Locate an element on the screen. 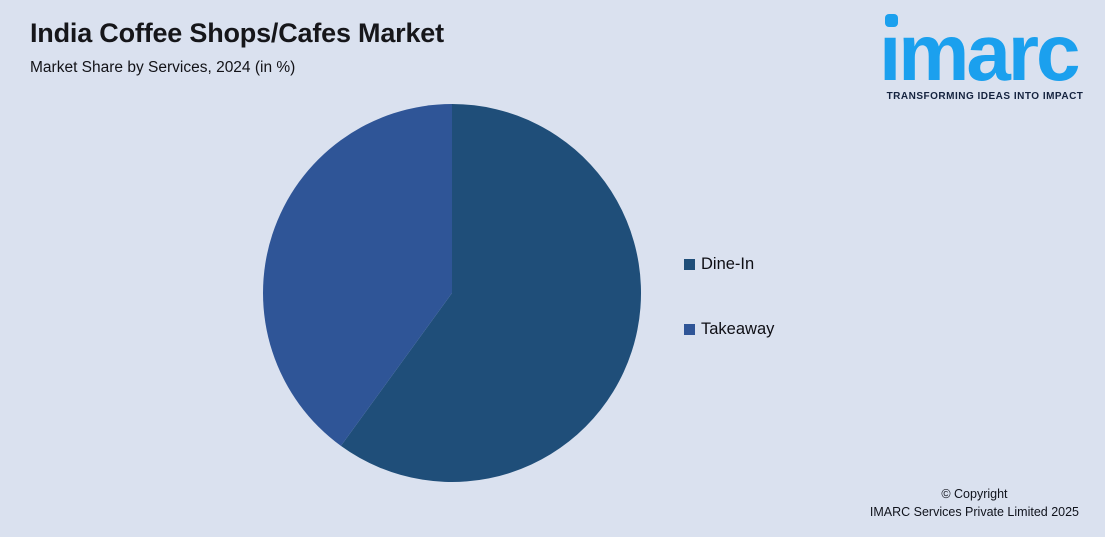  page-title: India Coffee Shops/Cafes Market is located at coordinates (237, 33).